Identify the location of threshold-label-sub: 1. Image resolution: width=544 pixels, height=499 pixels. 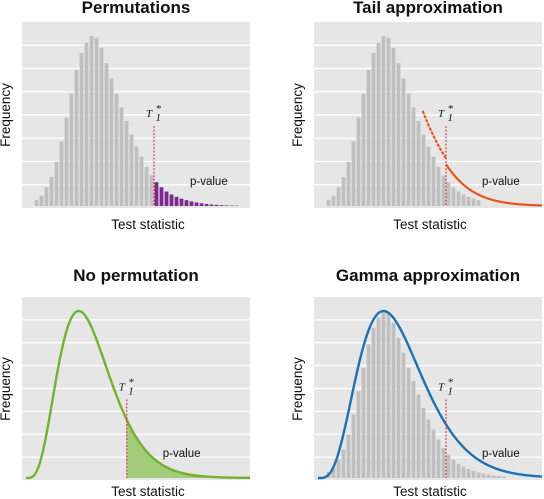
(451, 118).